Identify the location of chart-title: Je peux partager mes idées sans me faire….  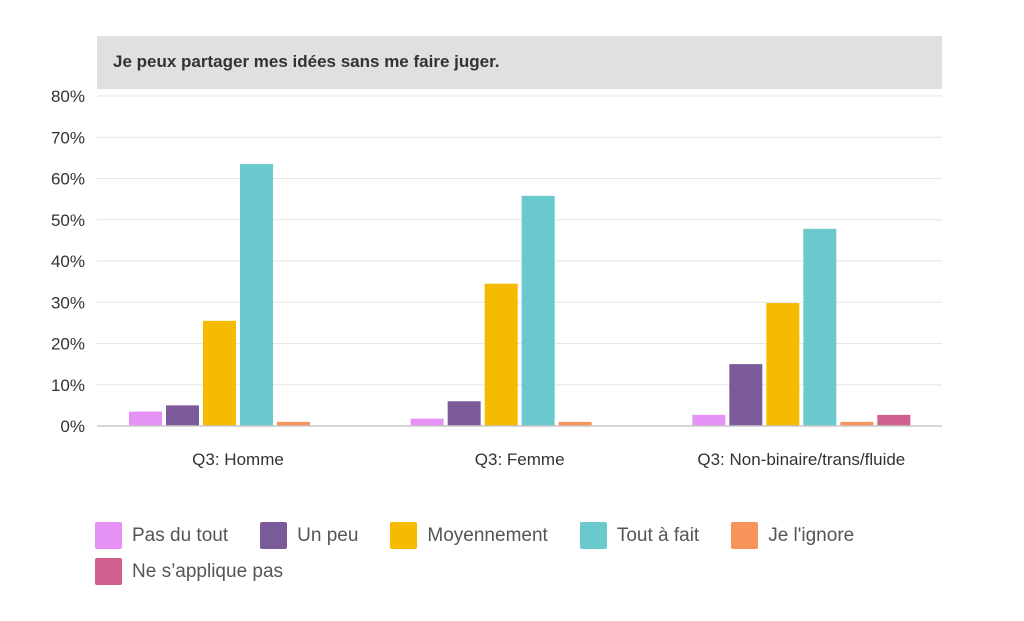
(306, 61).